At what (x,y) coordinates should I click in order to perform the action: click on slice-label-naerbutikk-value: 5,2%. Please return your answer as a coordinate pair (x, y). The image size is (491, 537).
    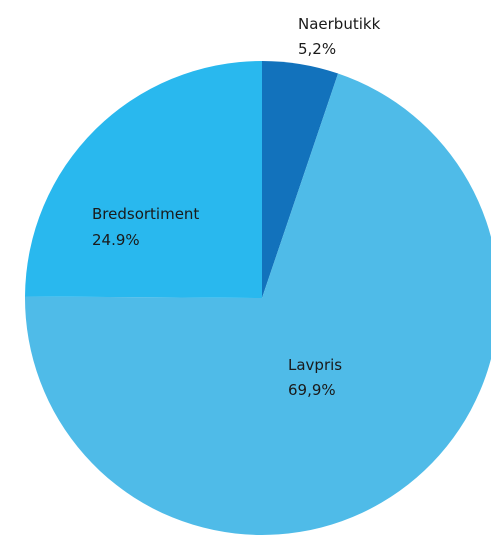
    Looking at the image, I should click on (317, 49).